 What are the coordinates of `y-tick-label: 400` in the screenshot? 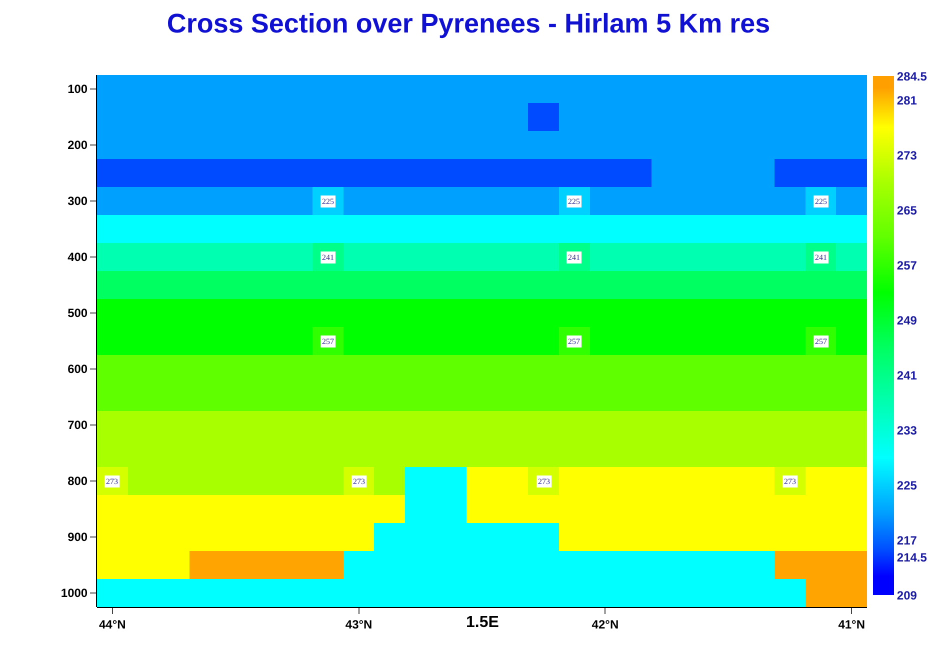 It's located at (78, 257).